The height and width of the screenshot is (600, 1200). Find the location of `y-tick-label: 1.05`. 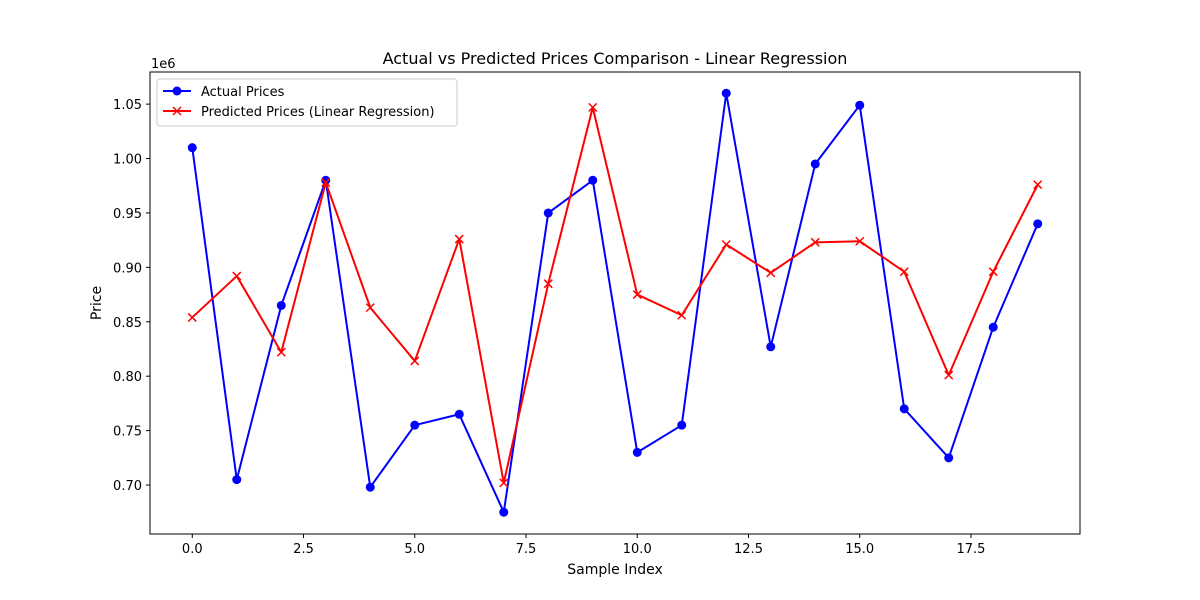

y-tick-label: 1.05 is located at coordinates (127, 105).